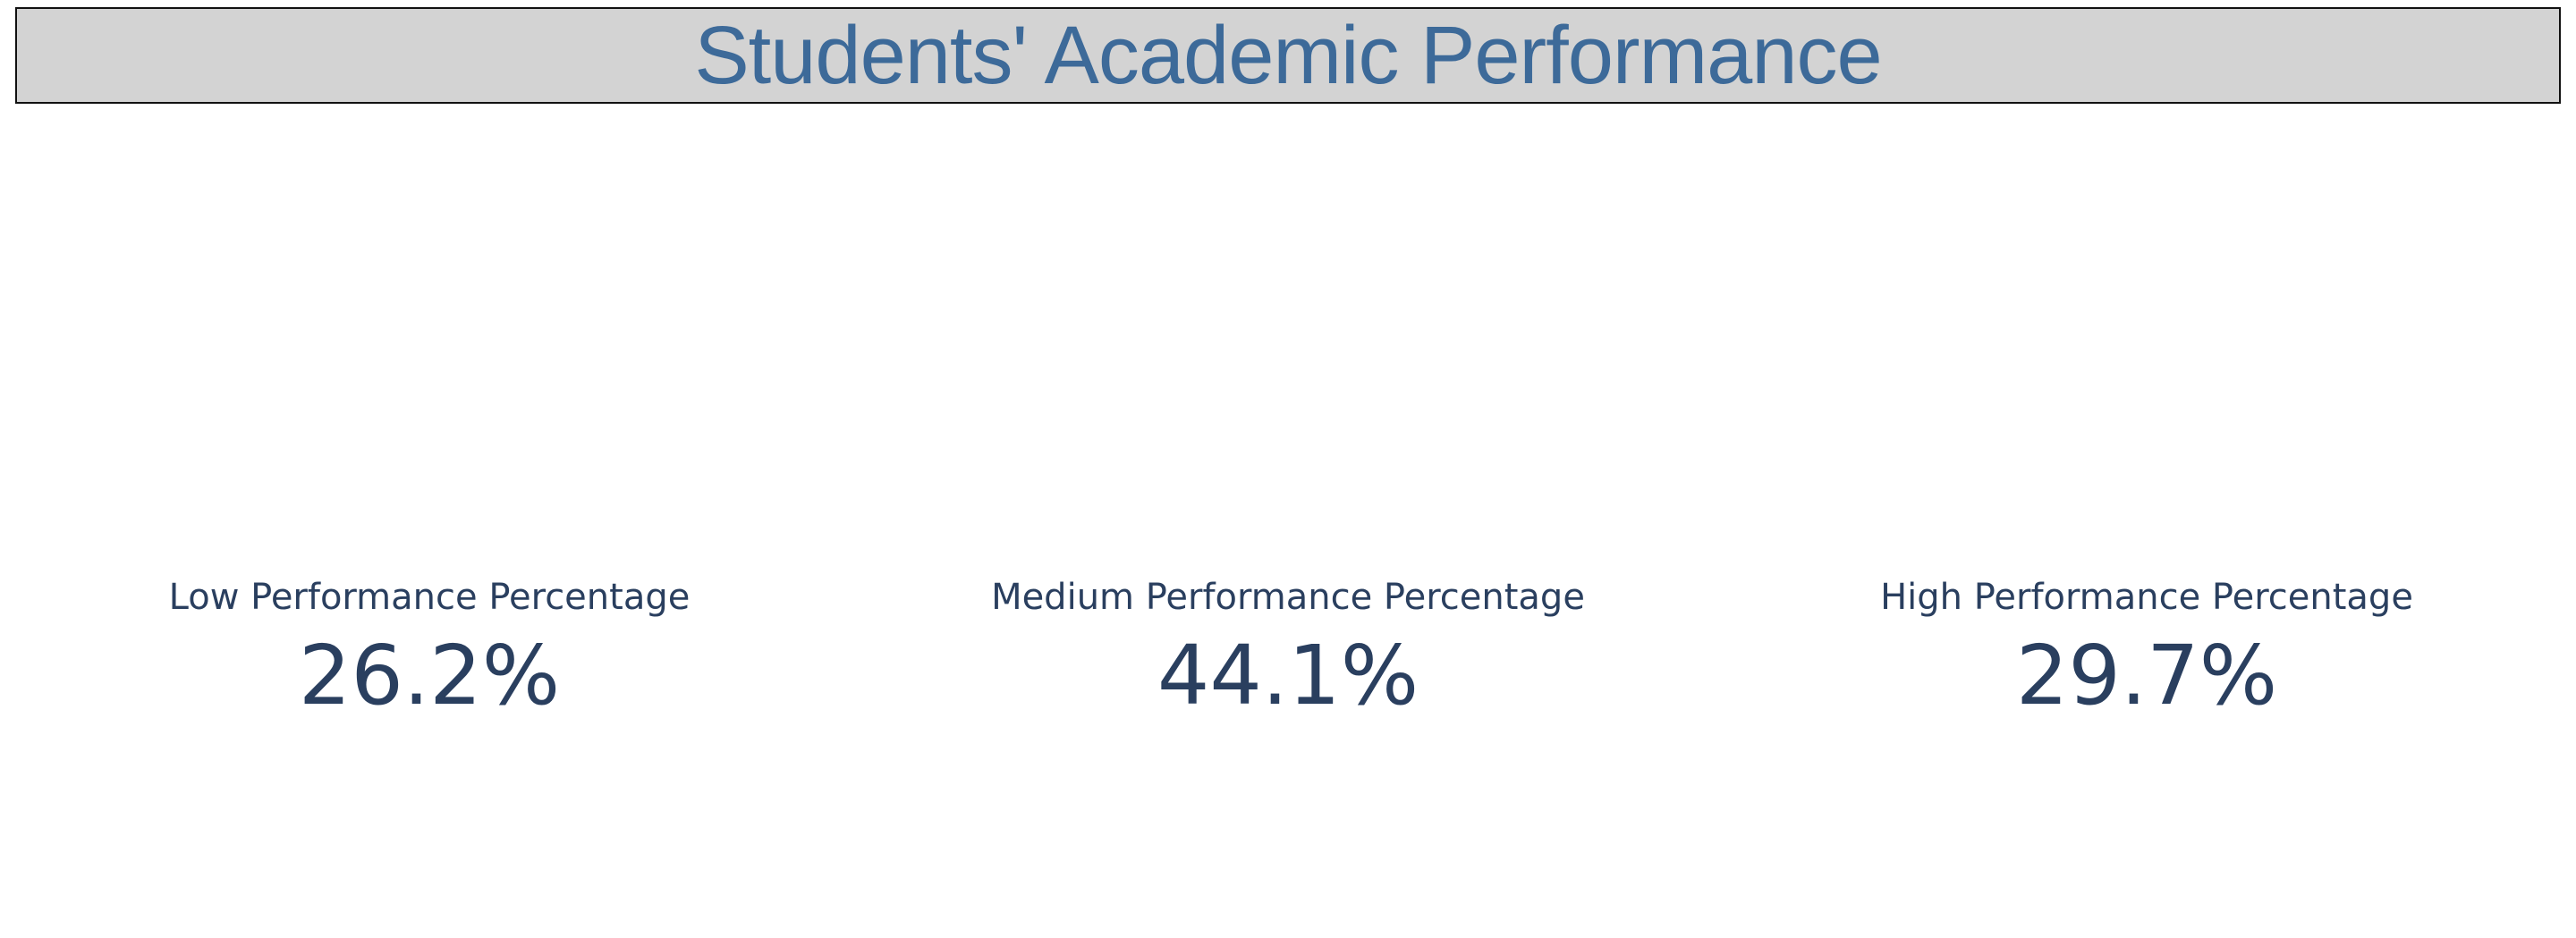 The image size is (2576, 938). What do you see at coordinates (429, 675) in the screenshot?
I see `indicator-value-low: 26.2%` at bounding box center [429, 675].